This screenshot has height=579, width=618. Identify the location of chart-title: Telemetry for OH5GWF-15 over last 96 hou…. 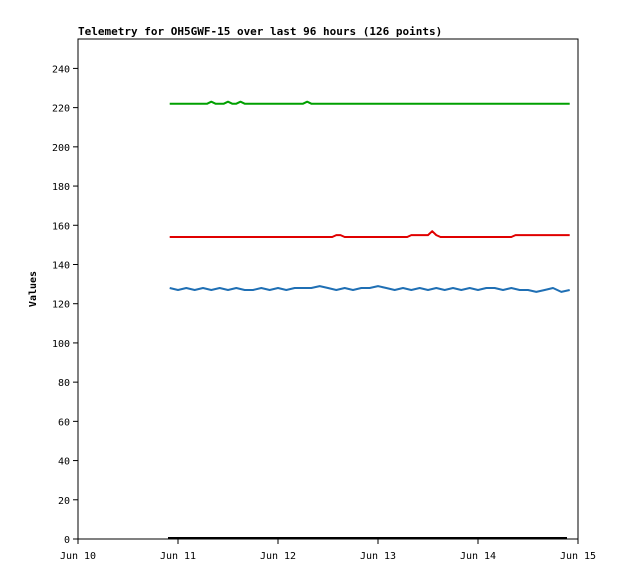
(260, 31).